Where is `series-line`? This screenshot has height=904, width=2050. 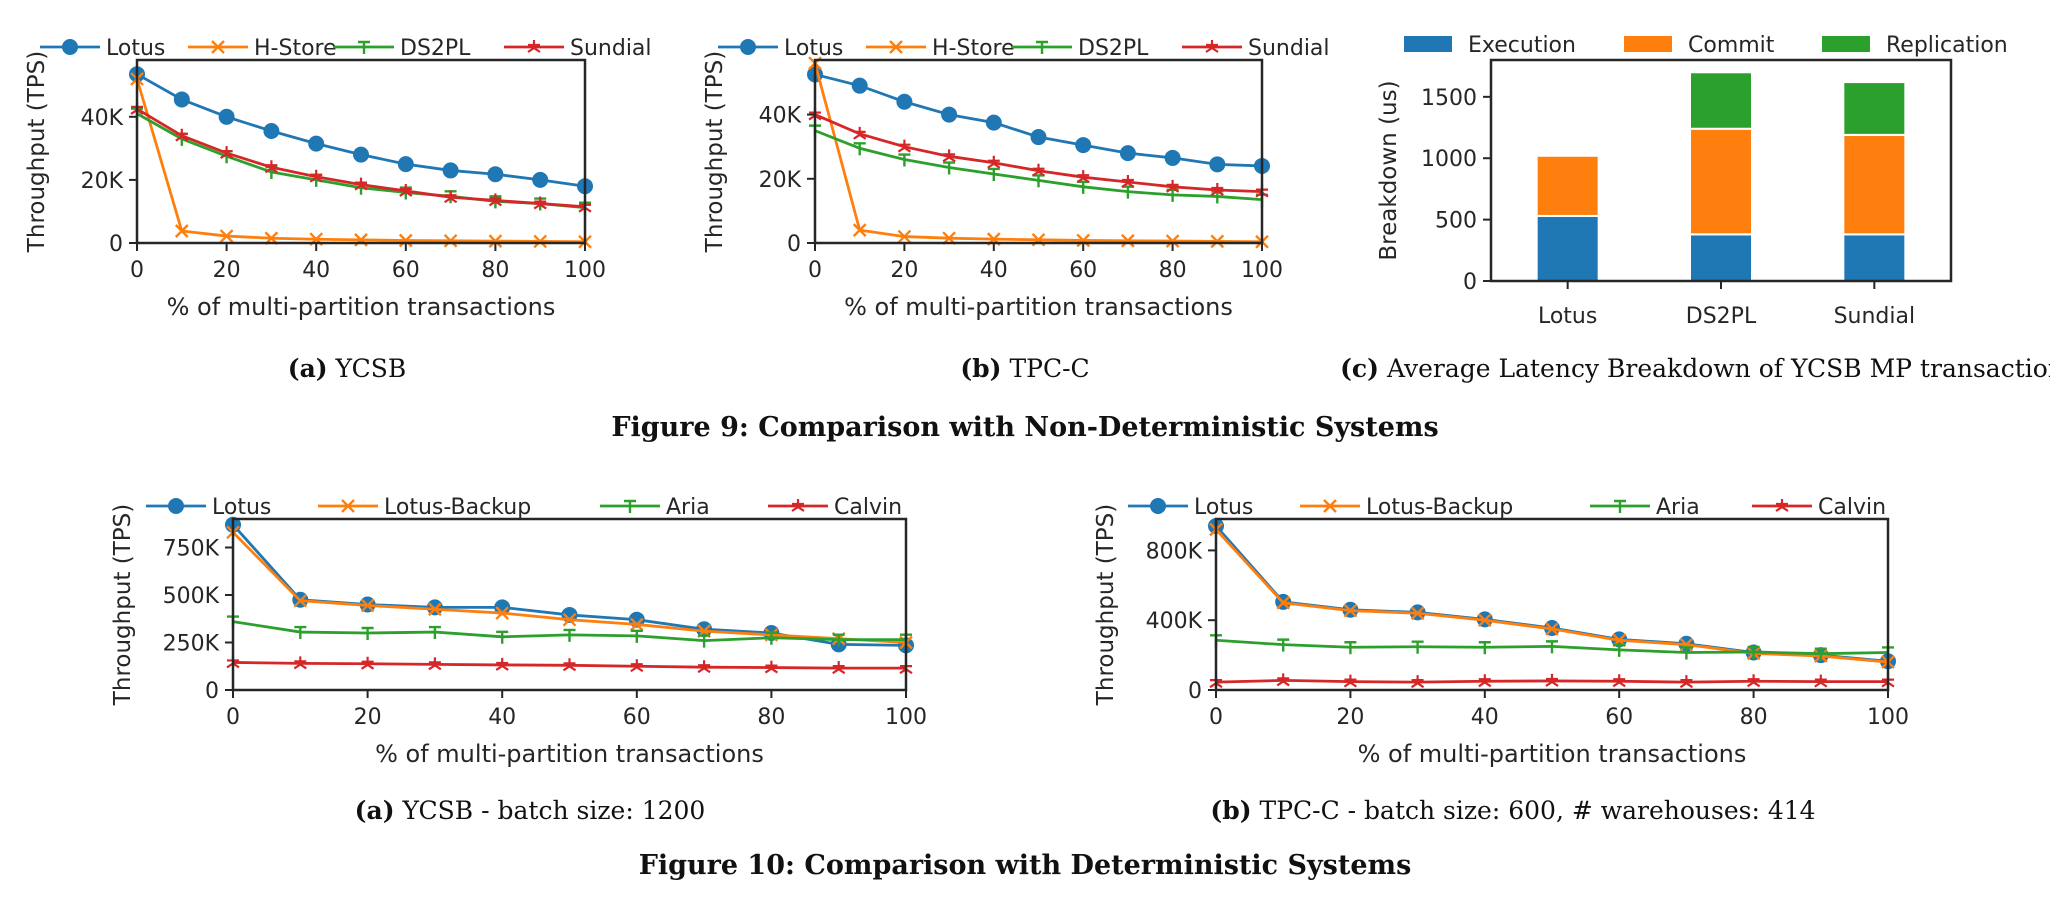 series-line is located at coordinates (569, 587).